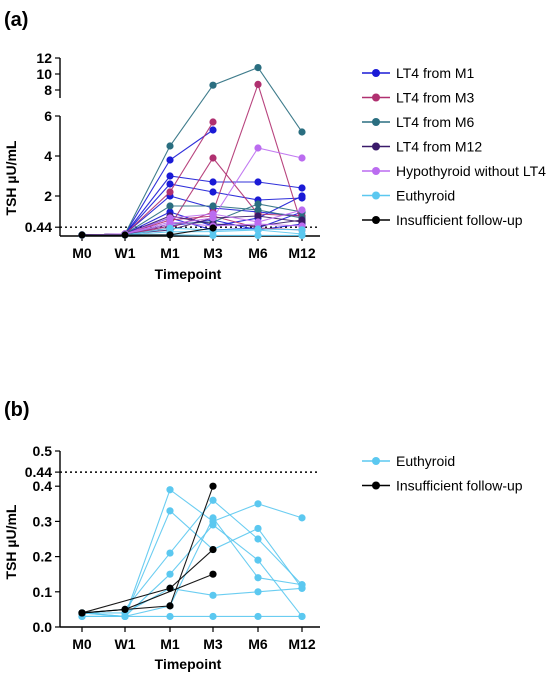 This screenshot has width=550, height=683. What do you see at coordinates (471, 171) in the screenshot?
I see `legend-entry: Hypothyroid without LT4` at bounding box center [471, 171].